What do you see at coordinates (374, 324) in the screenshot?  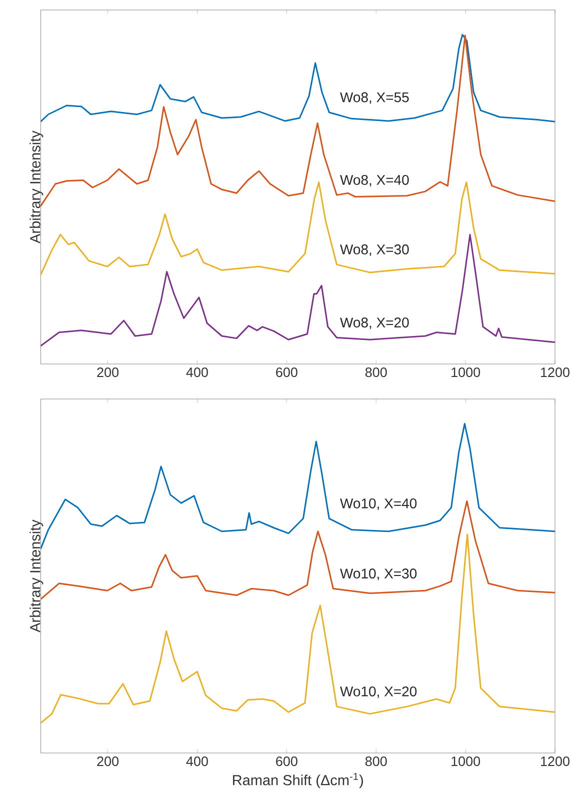 I see `annotation: Wo8, X=20` at bounding box center [374, 324].